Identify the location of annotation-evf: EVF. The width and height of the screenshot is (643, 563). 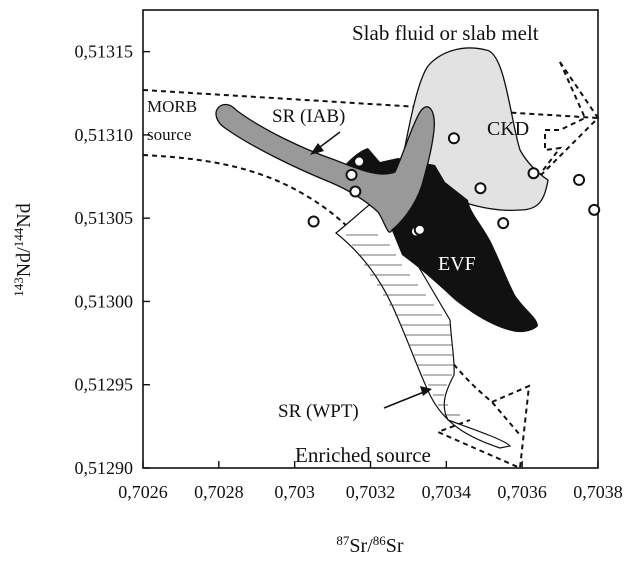
(457, 264).